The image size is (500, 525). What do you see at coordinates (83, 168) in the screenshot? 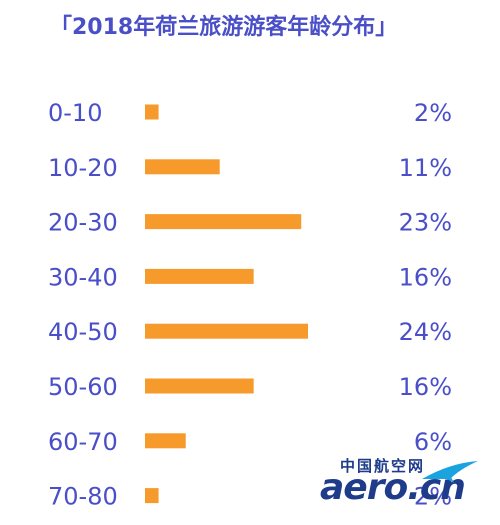
I see `category-label: 10-20` at bounding box center [83, 168].